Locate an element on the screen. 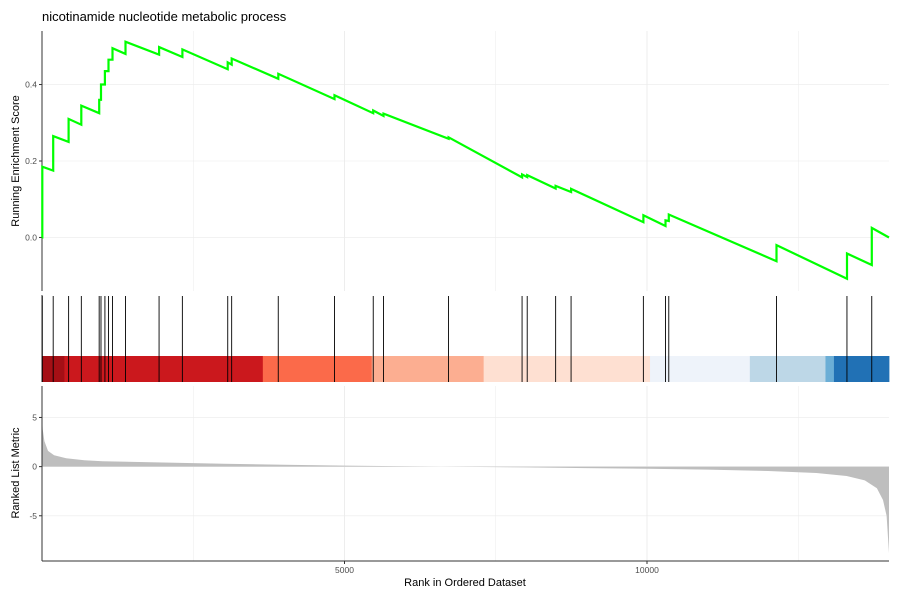  ranked-y-axis: -5 0 5 is located at coordinates (35, 466).